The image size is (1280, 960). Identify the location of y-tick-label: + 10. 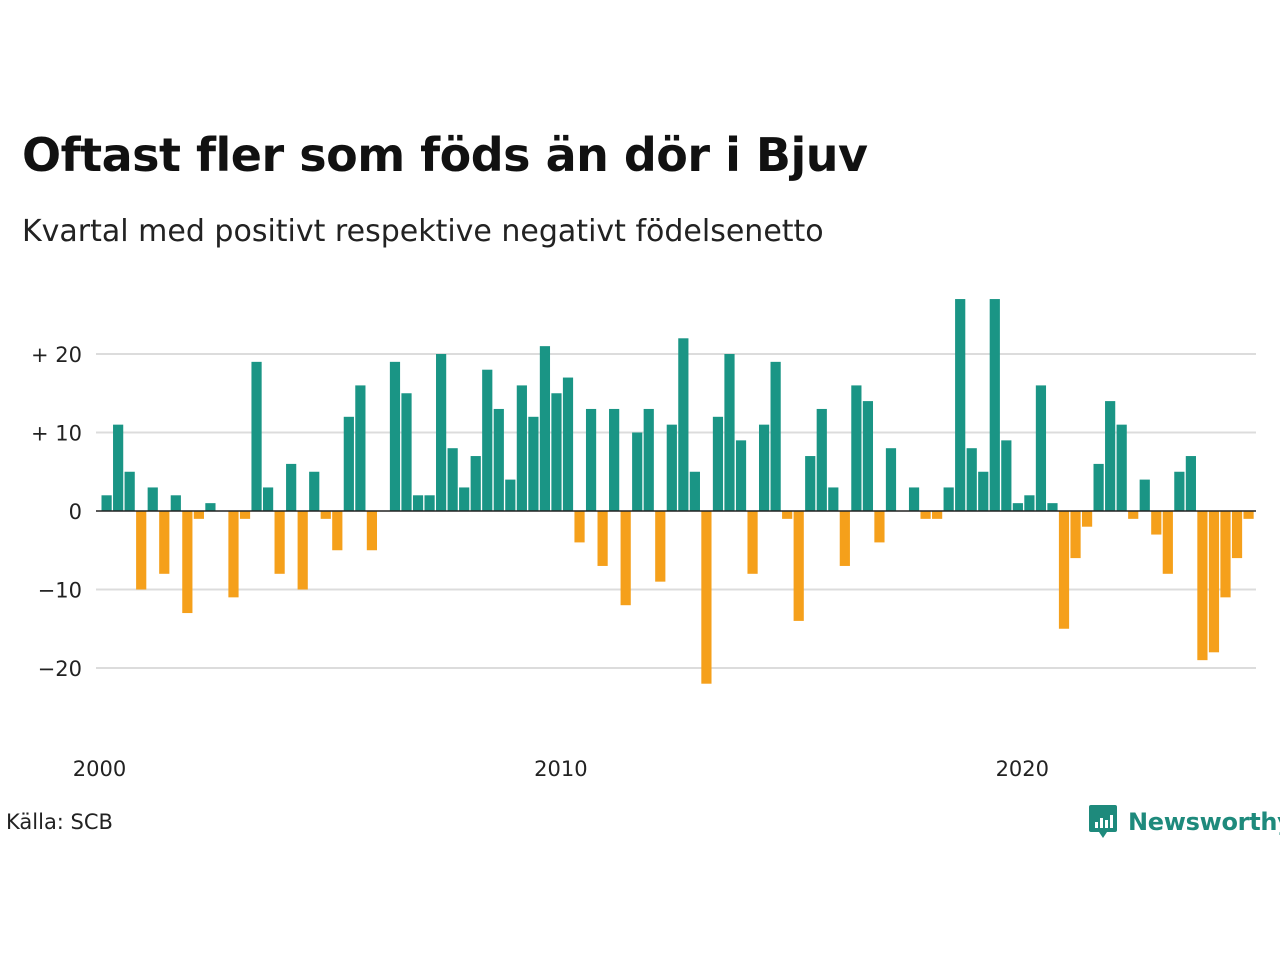
(56, 434).